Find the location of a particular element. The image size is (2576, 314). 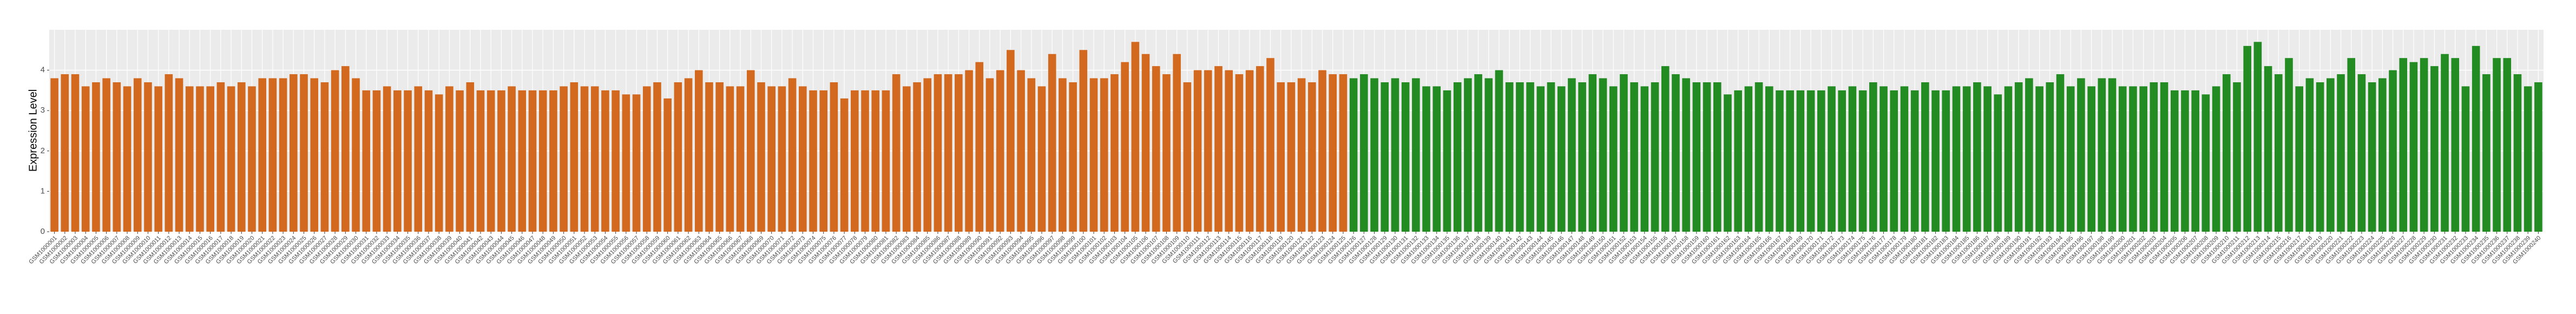

y-tick-label: 1 is located at coordinates (43, 190).